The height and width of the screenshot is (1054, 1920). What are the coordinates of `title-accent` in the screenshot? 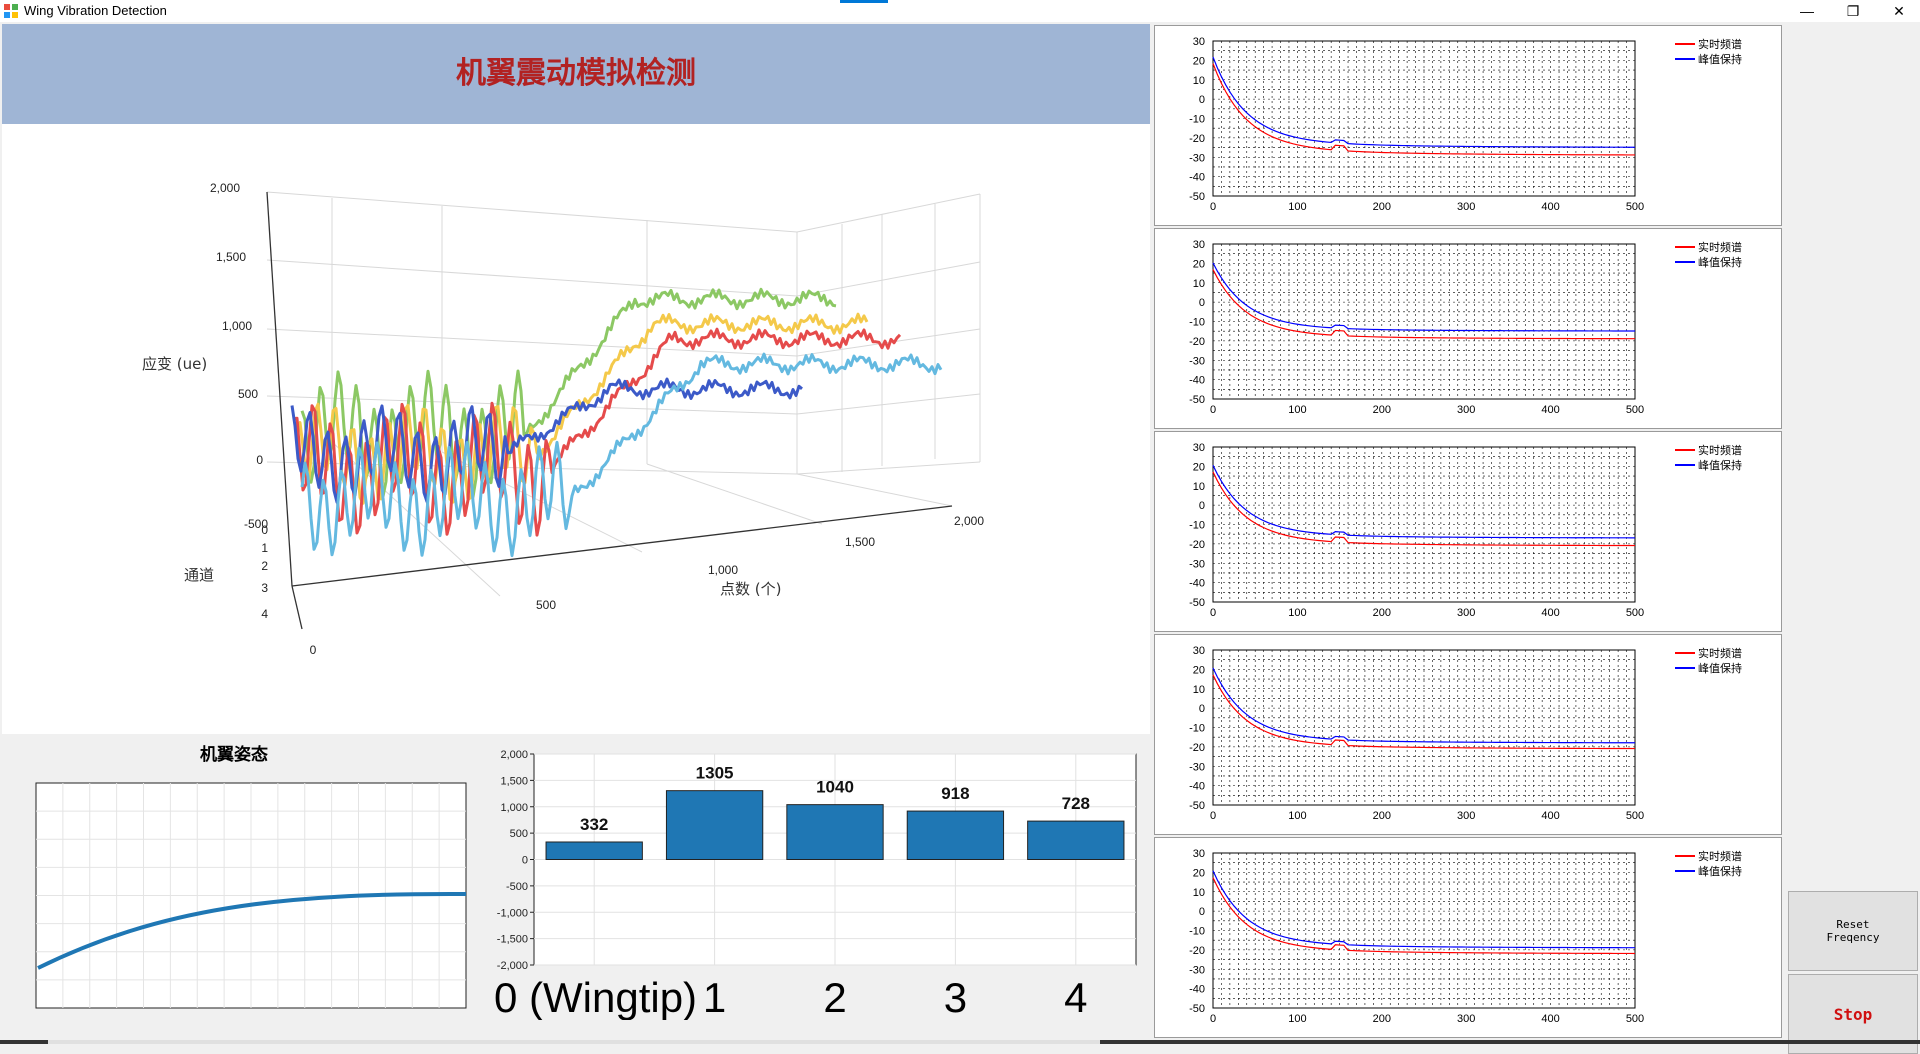 It's located at (864, 1).